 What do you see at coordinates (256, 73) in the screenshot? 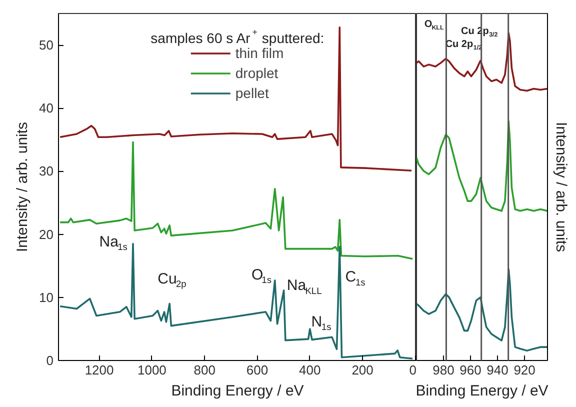
I see `legend-label: droplet` at bounding box center [256, 73].